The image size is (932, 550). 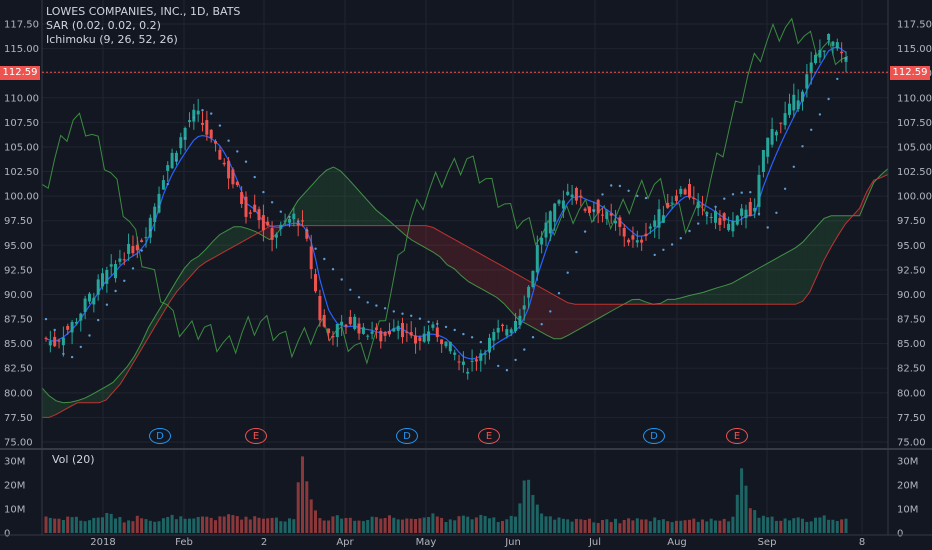 What do you see at coordinates (426, 542) in the screenshot?
I see `time-tick-label: May` at bounding box center [426, 542].